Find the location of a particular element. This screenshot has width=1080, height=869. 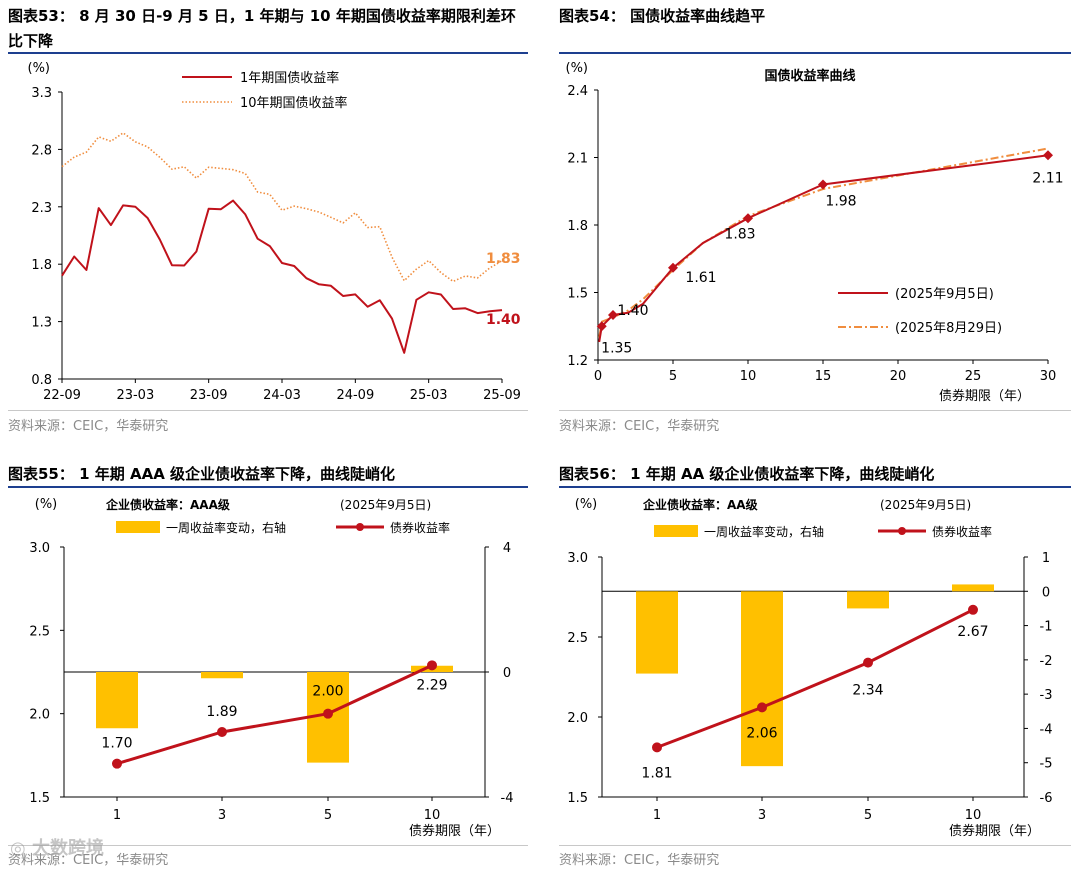

chart4-x-axis-label: 债券期限（年） is located at coordinates (994, 831).